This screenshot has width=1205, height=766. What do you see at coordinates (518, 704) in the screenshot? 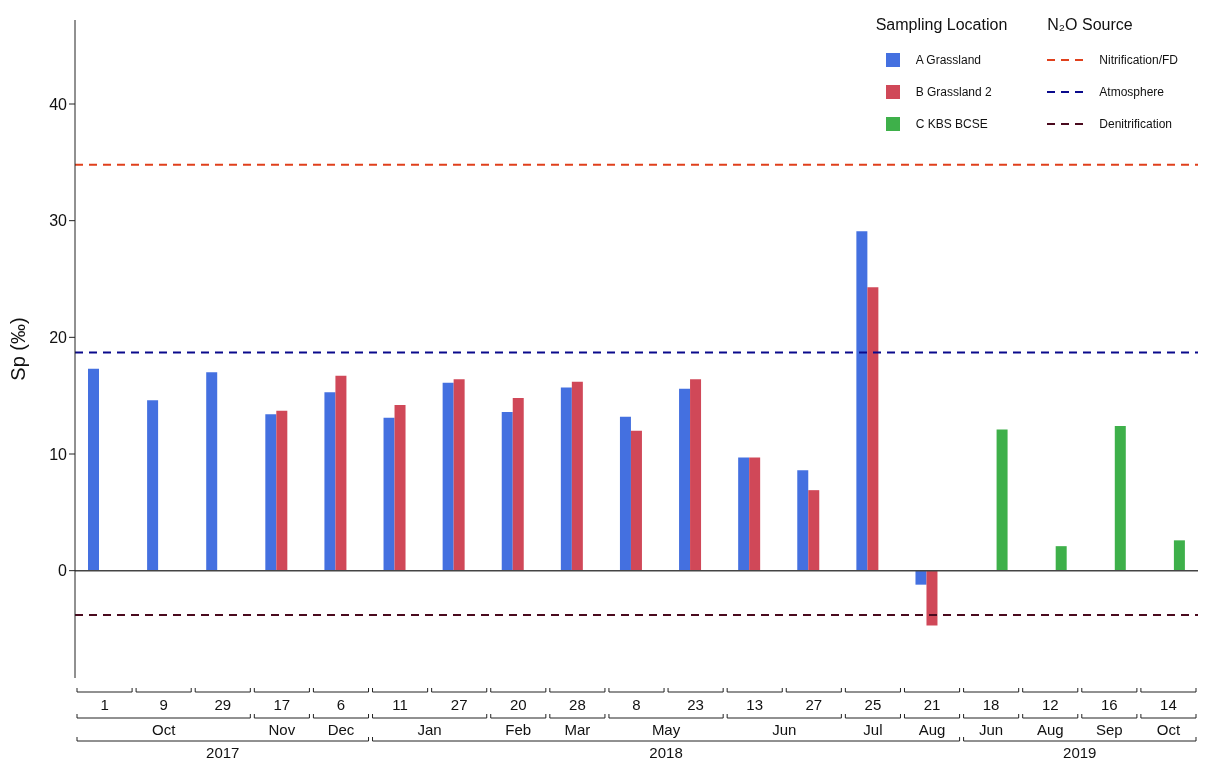
I see `x-tick-label: 20` at bounding box center [518, 704].